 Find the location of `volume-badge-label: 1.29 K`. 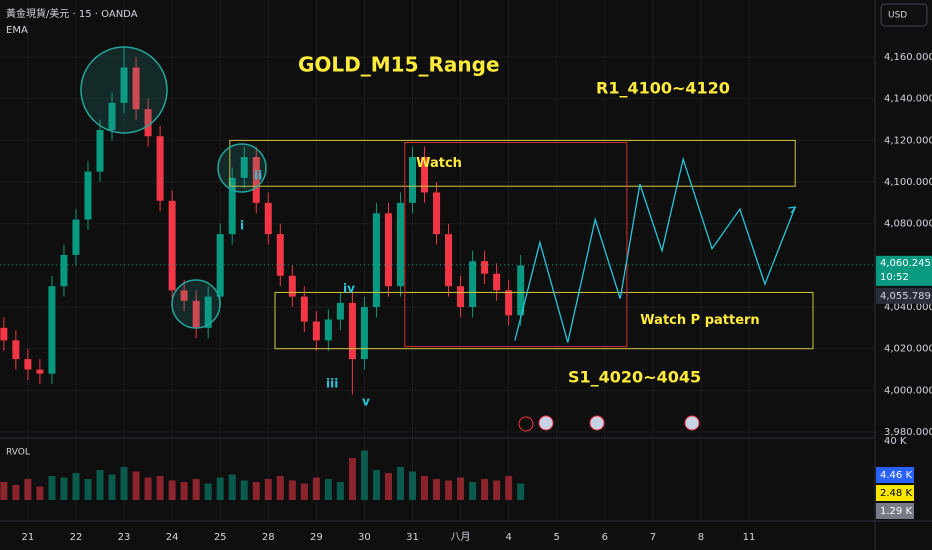

volume-badge-label: 1.29 K is located at coordinates (896, 511).